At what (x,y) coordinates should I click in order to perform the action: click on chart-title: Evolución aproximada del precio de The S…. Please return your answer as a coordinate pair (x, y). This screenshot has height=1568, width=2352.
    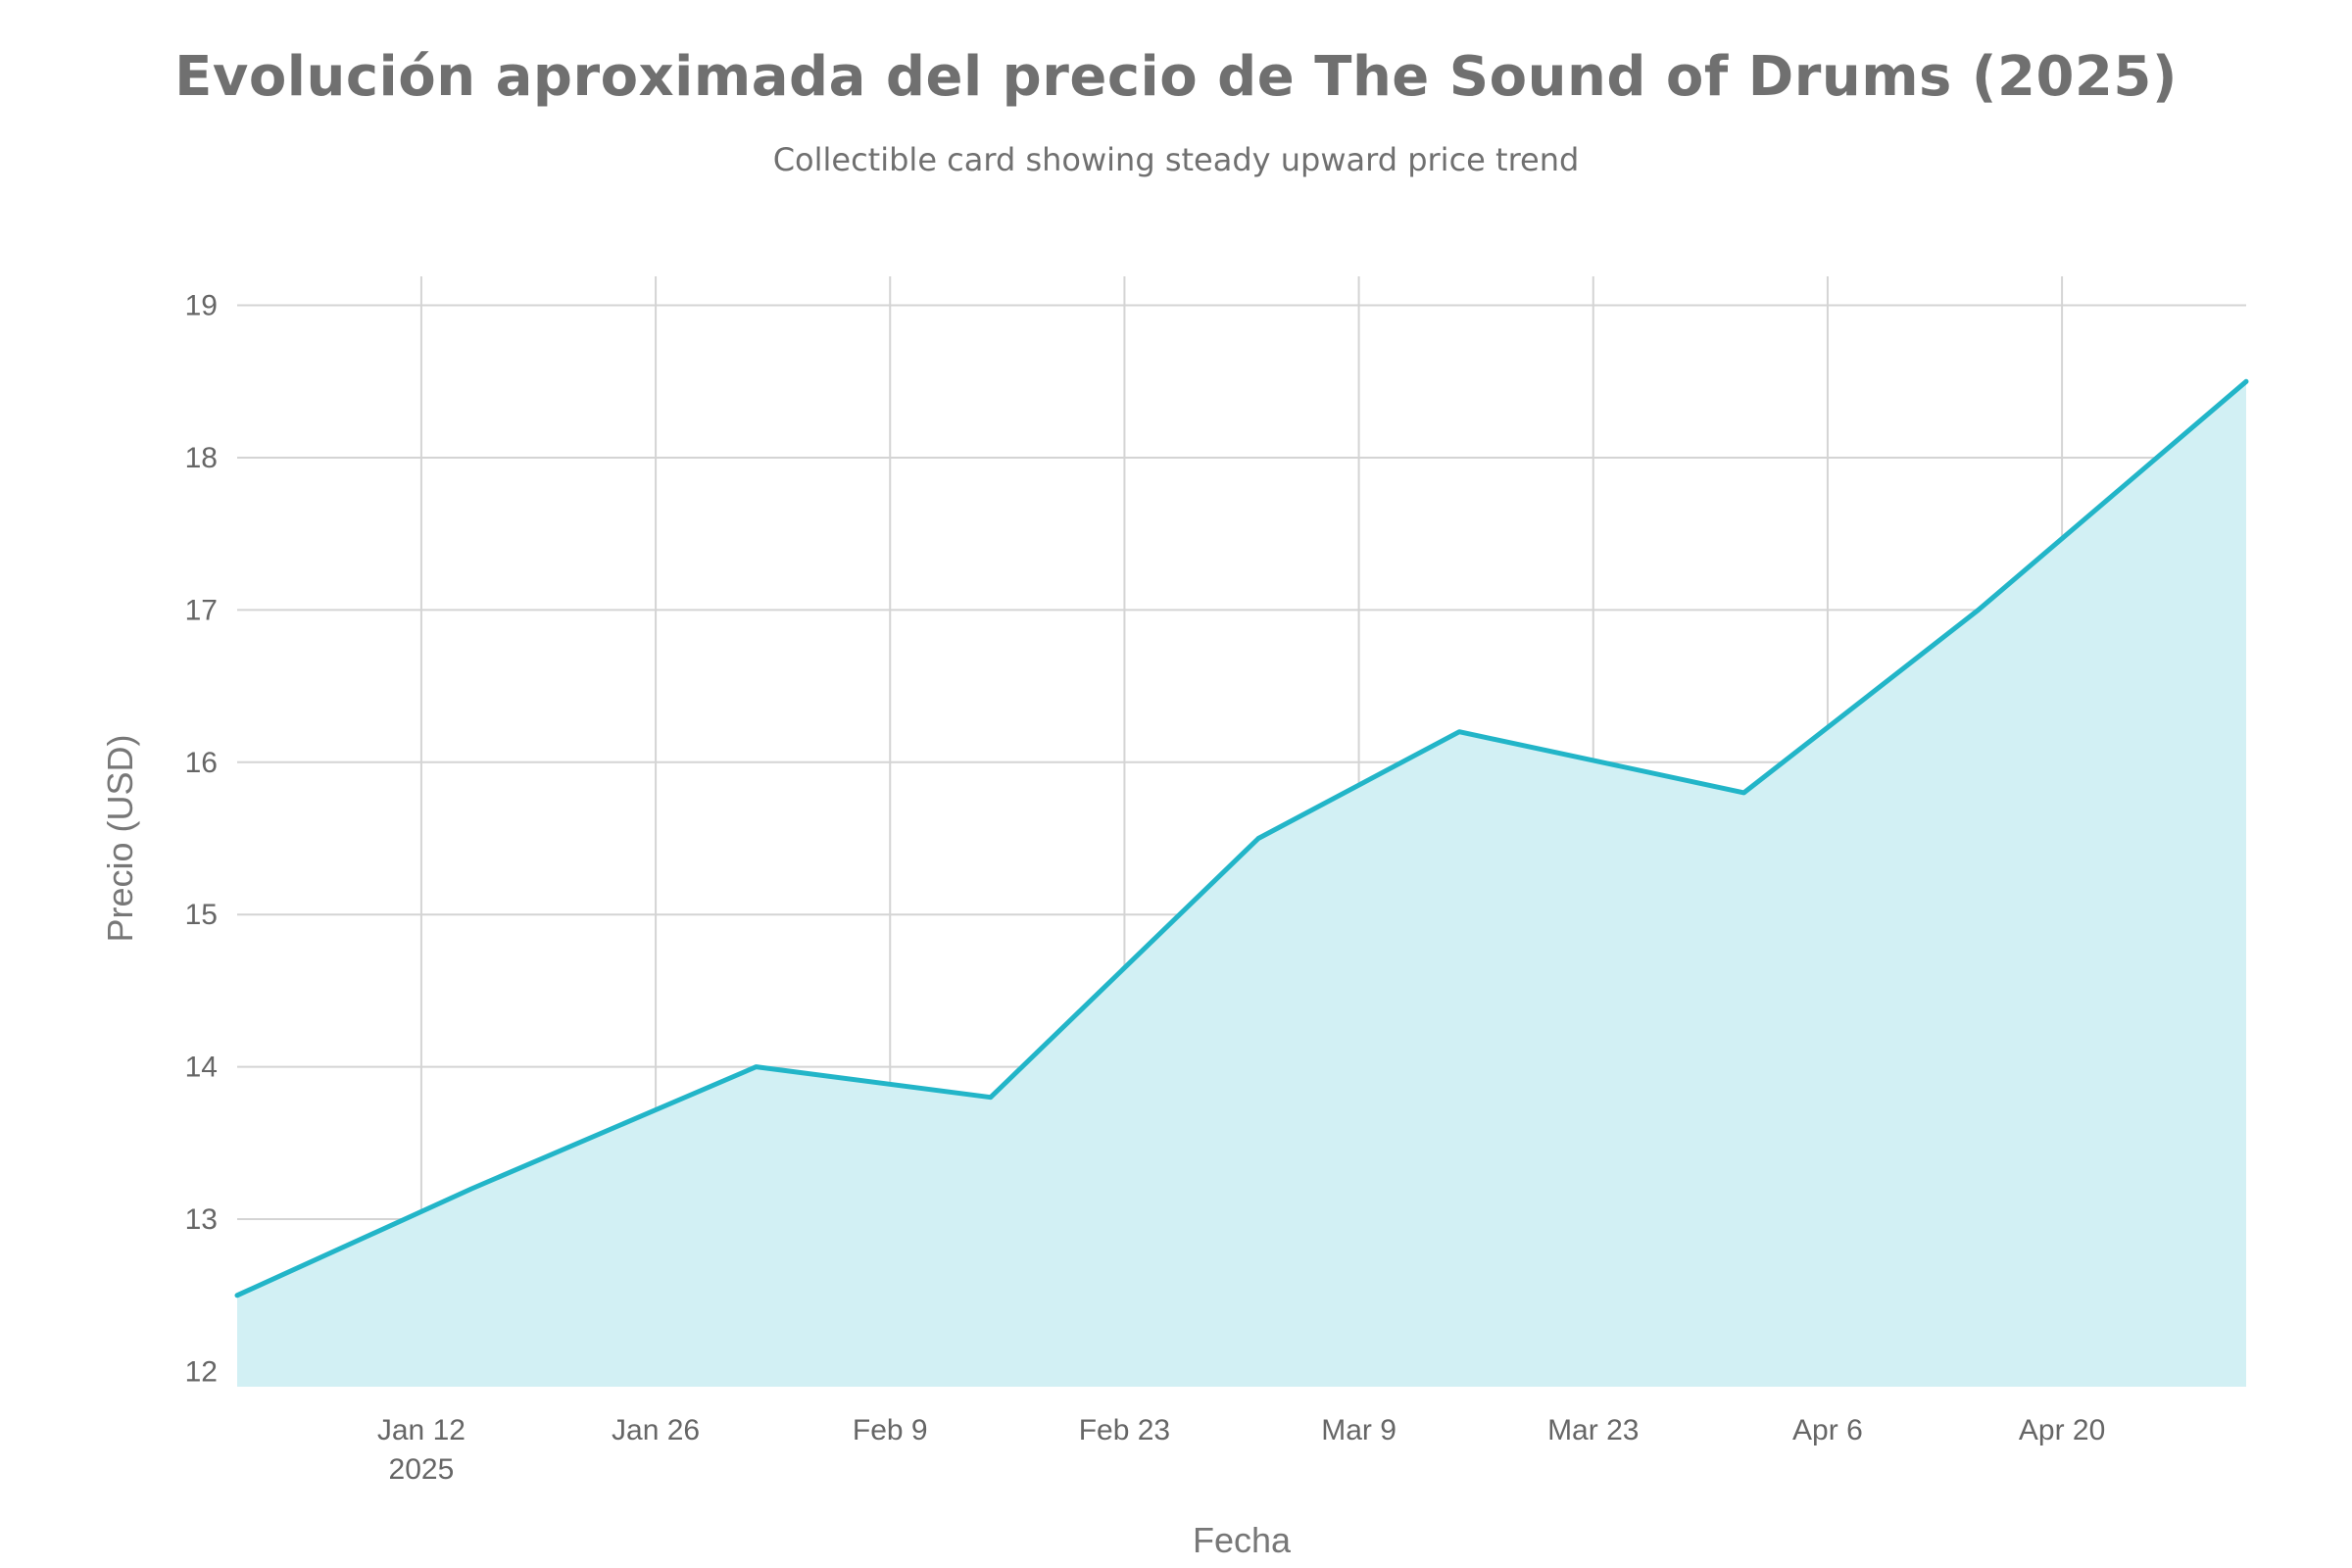
    Looking at the image, I should click on (1176, 77).